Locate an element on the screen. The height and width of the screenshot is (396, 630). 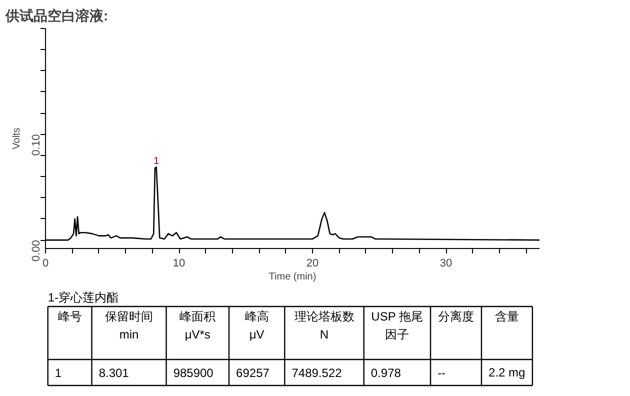
x-tick-label: 10 is located at coordinates (179, 264).